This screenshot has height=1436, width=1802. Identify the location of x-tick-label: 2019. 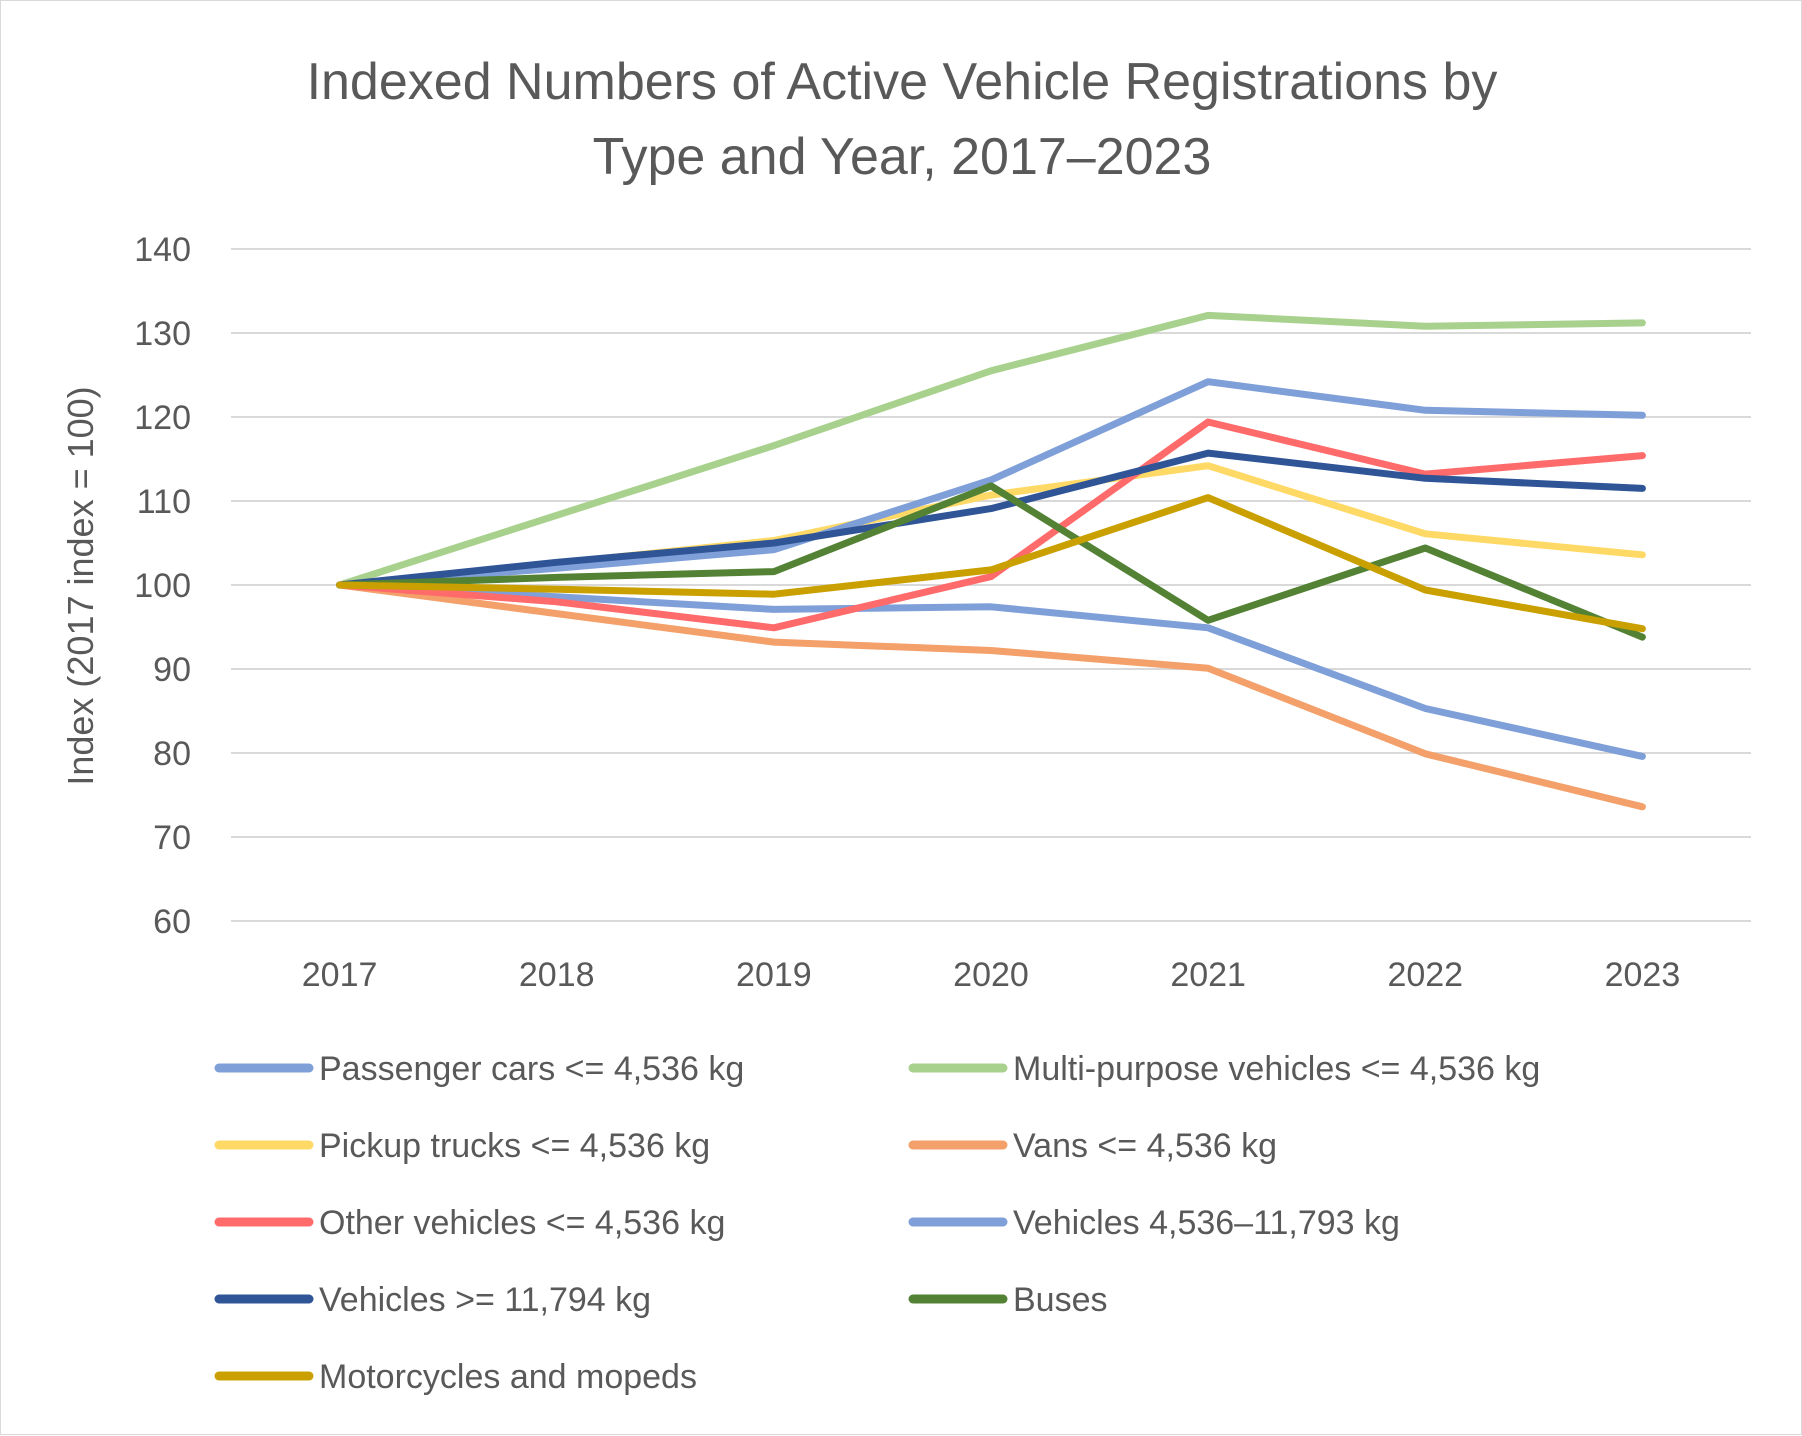
(774, 975).